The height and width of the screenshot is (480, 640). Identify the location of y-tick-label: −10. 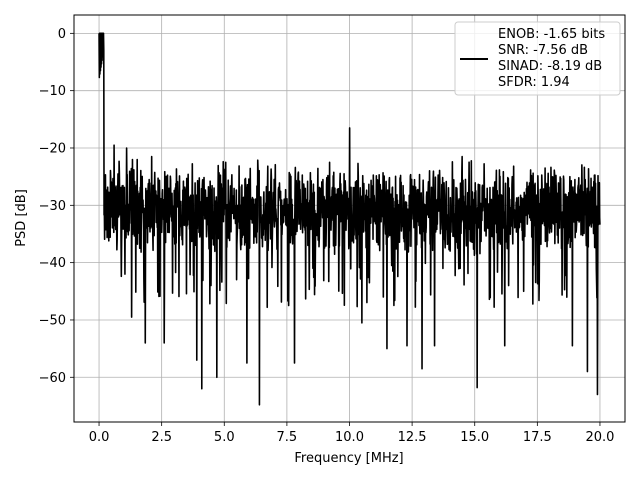
(52, 91).